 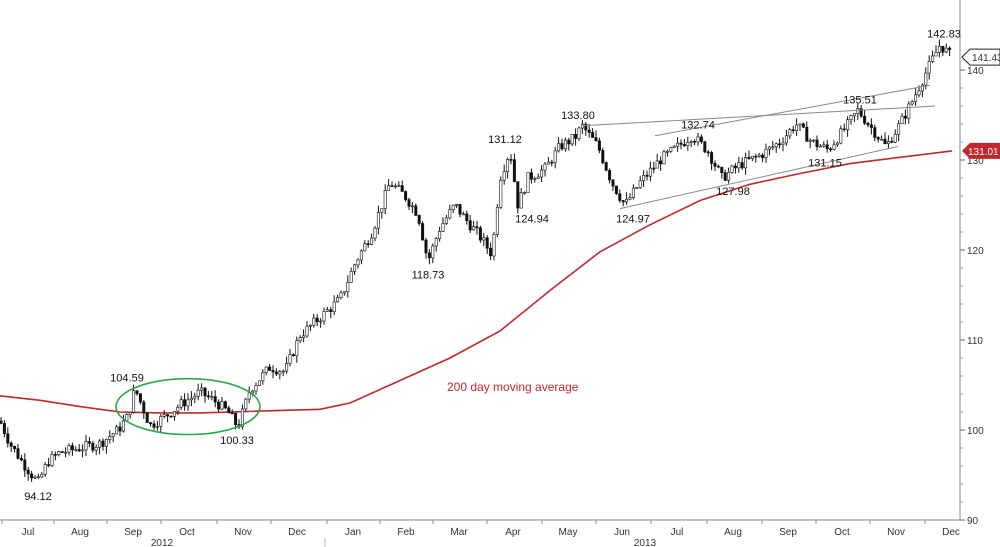 I want to click on y-tick-label: 100, so click(x=975, y=431).